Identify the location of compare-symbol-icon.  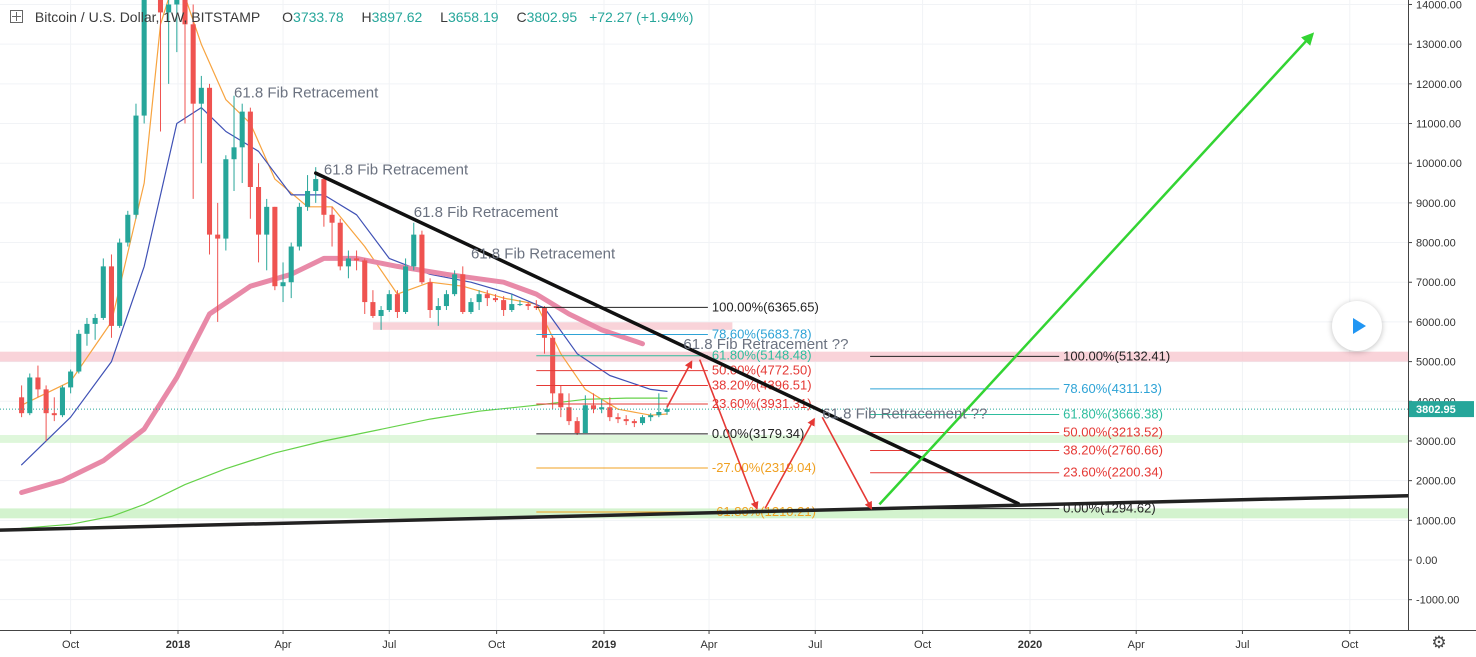
(16, 16).